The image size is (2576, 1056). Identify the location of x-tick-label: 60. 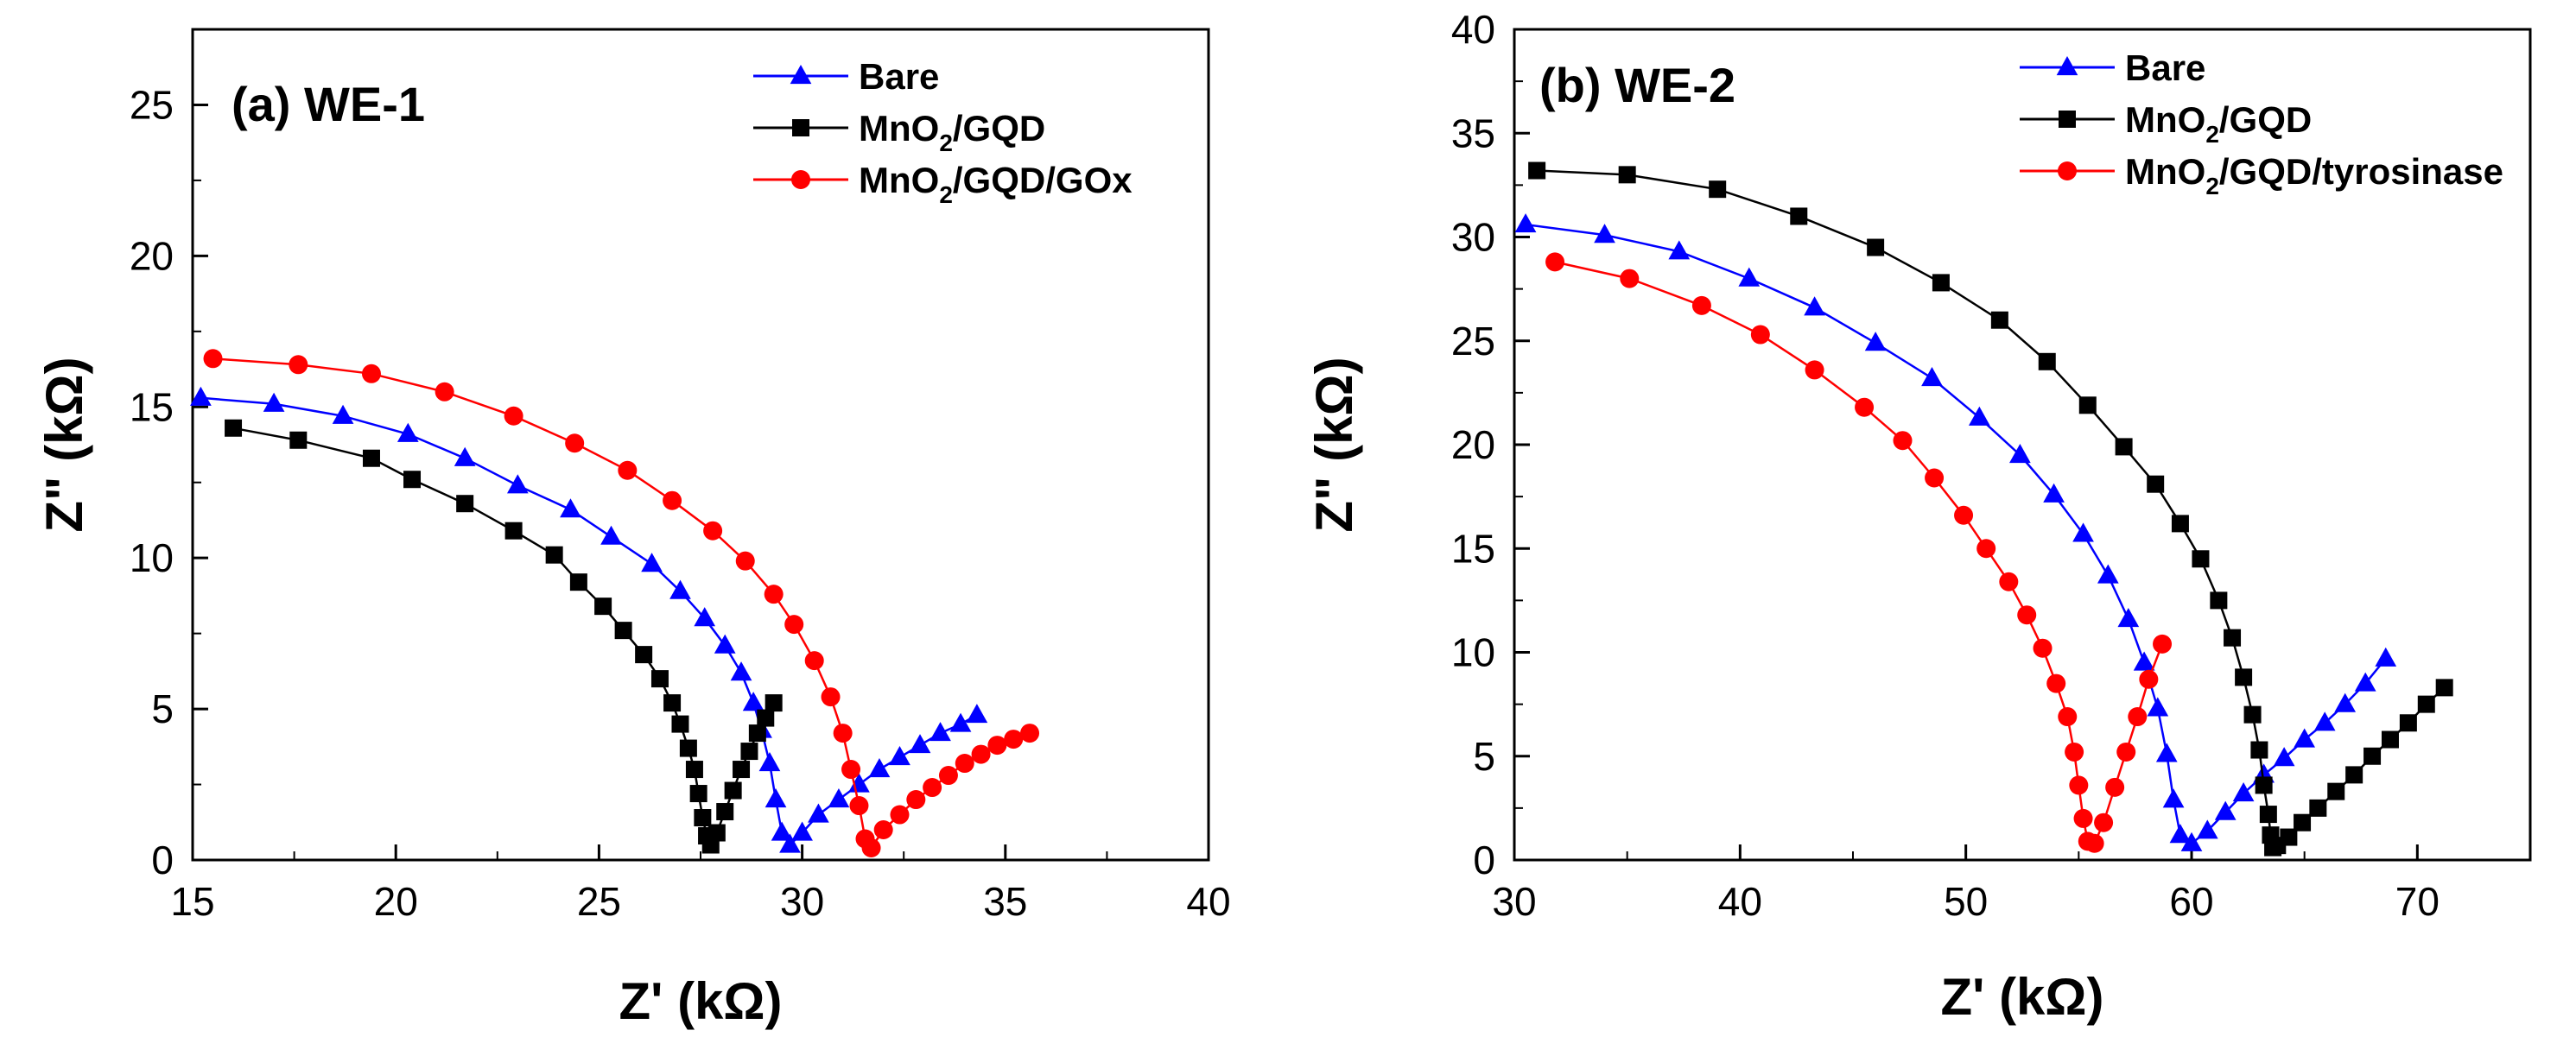
(2191, 902).